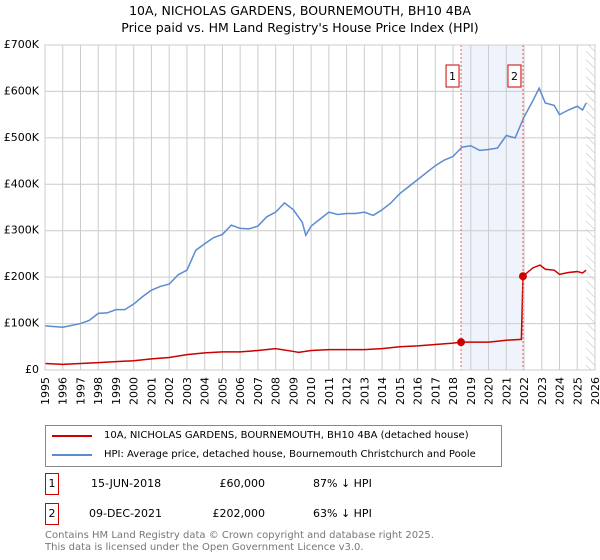 The height and width of the screenshot is (560, 600). I want to click on x-tick-label: 2016, so click(418, 391).